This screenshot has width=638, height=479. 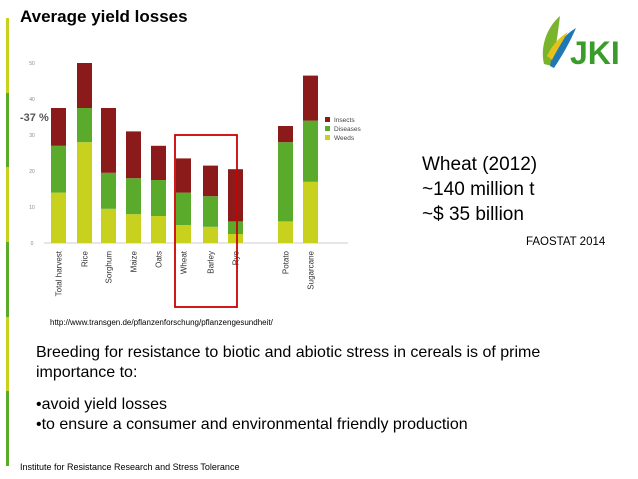 What do you see at coordinates (32, 244) in the screenshot?
I see `y-tick-label: 0` at bounding box center [32, 244].